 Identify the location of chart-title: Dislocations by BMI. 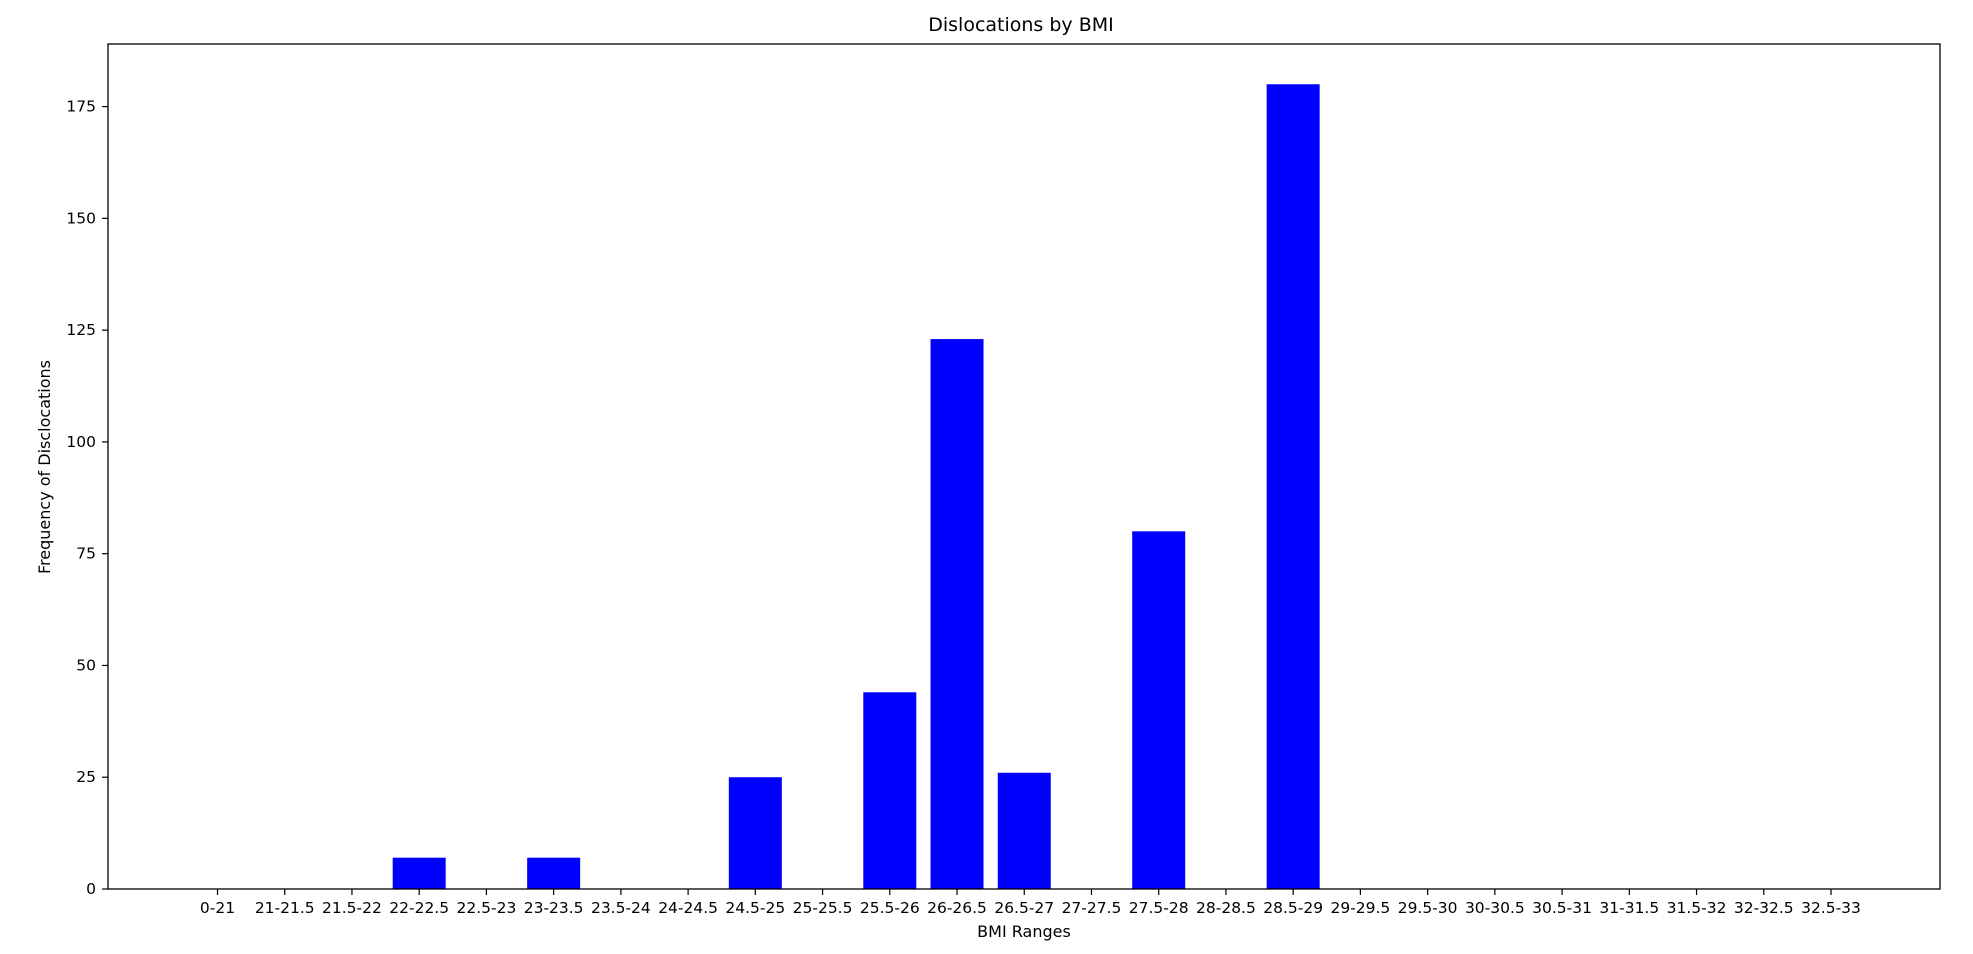
(1021, 25).